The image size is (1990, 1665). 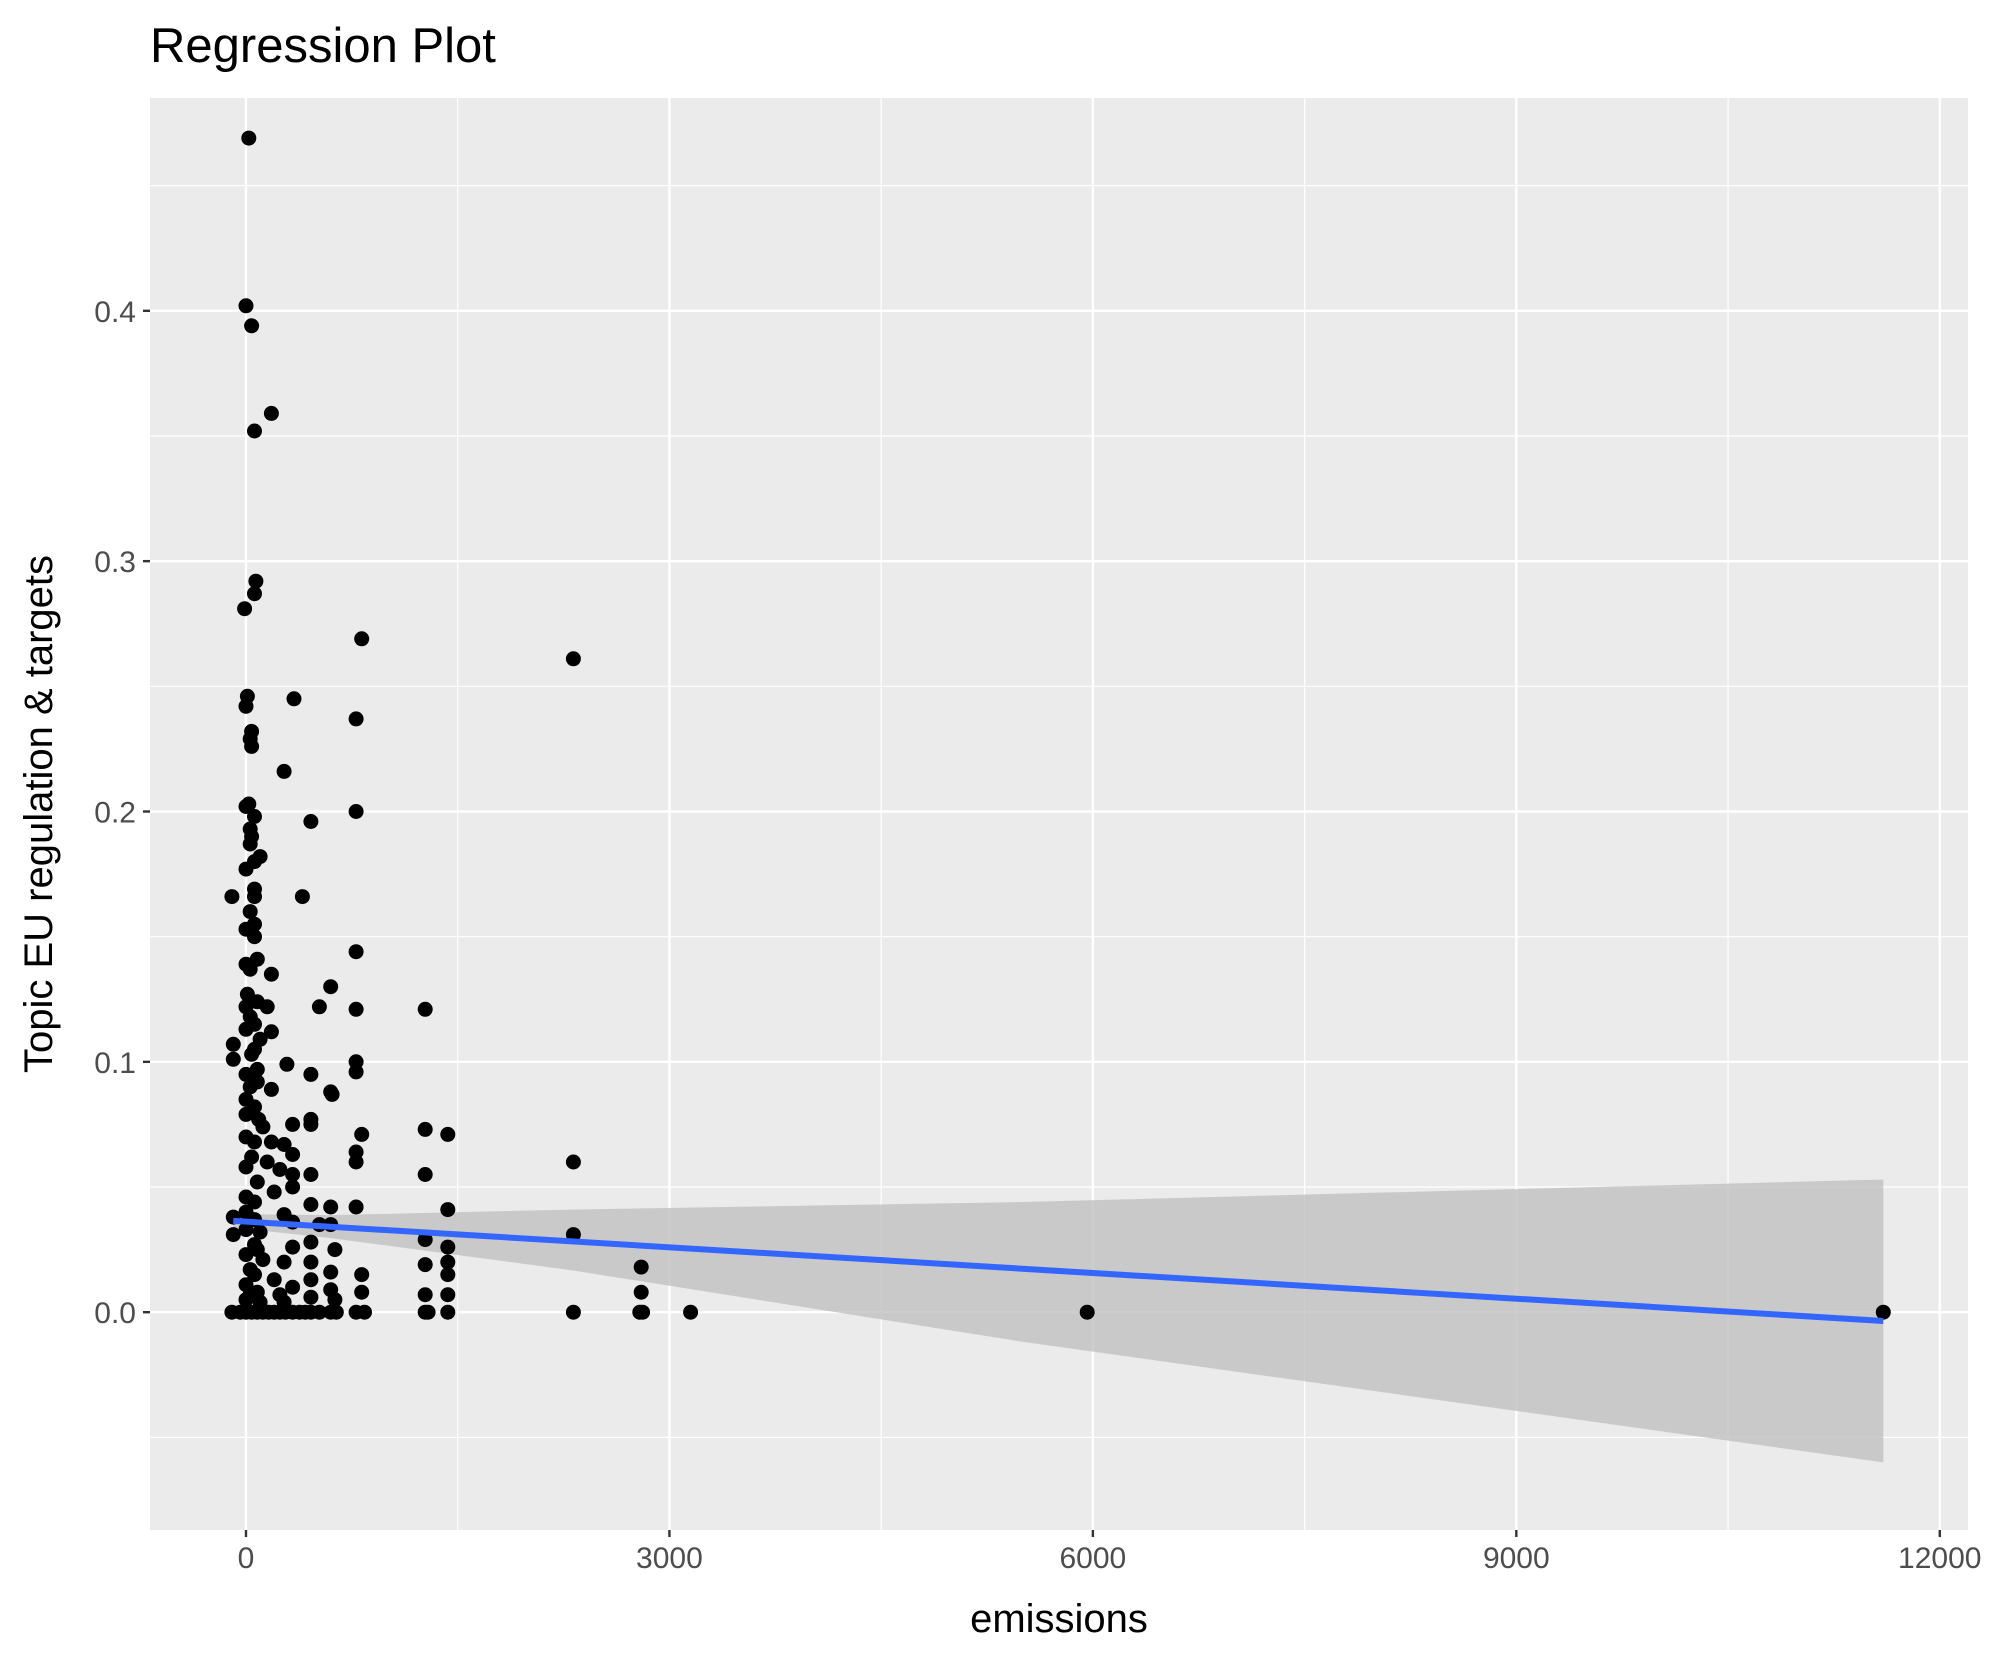 I want to click on y-tick-label: 0.3, so click(x=115, y=562).